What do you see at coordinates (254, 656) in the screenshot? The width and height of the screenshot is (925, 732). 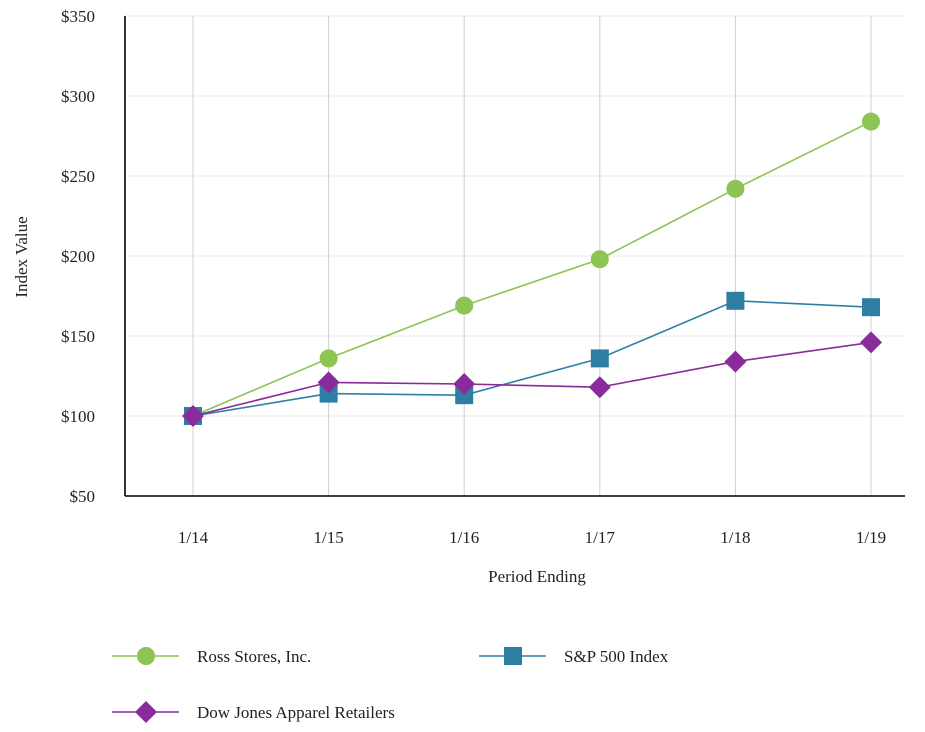 I see `legend-label: Ross Stores, Inc.` at bounding box center [254, 656].